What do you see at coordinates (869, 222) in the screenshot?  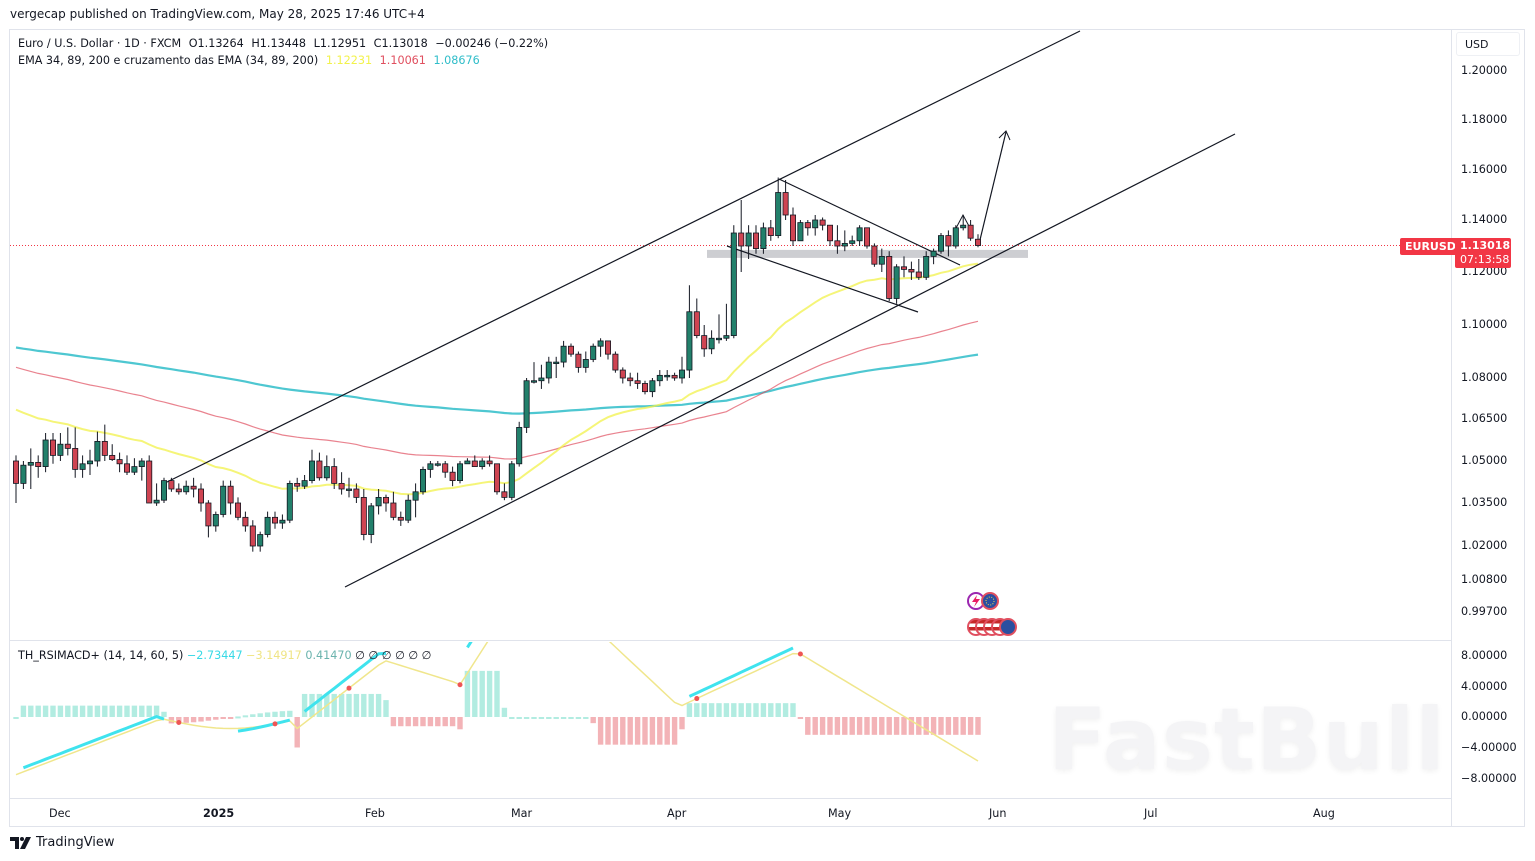 I see `wedge-upper-line` at bounding box center [869, 222].